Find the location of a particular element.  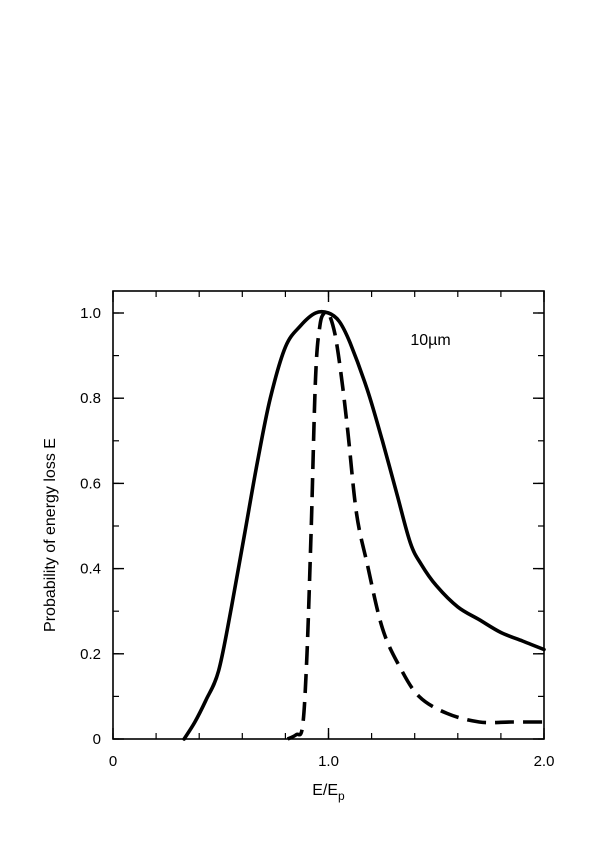

x-axis-title-main: E/E is located at coordinates (325, 790).